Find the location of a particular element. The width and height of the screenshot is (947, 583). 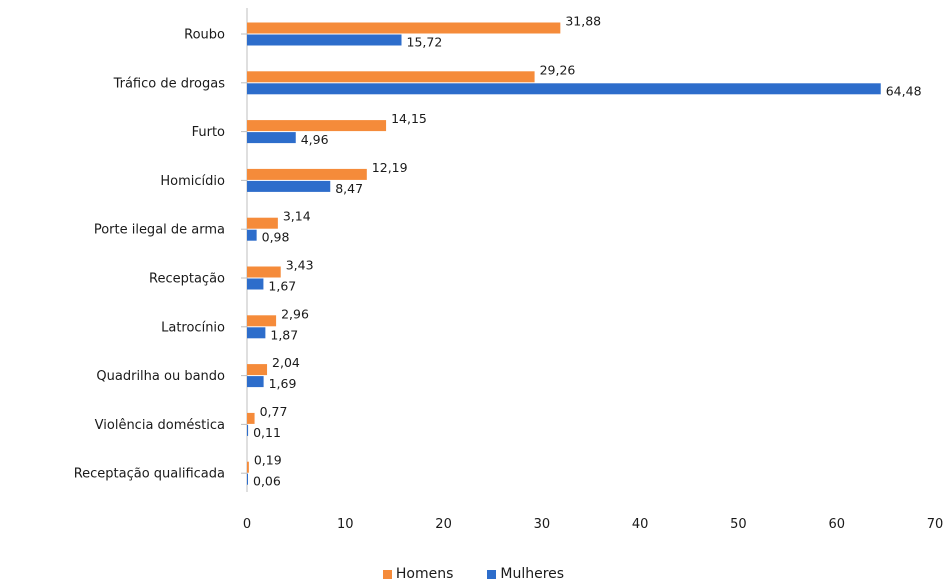

data-label-homens: 31,88 is located at coordinates (583, 21).